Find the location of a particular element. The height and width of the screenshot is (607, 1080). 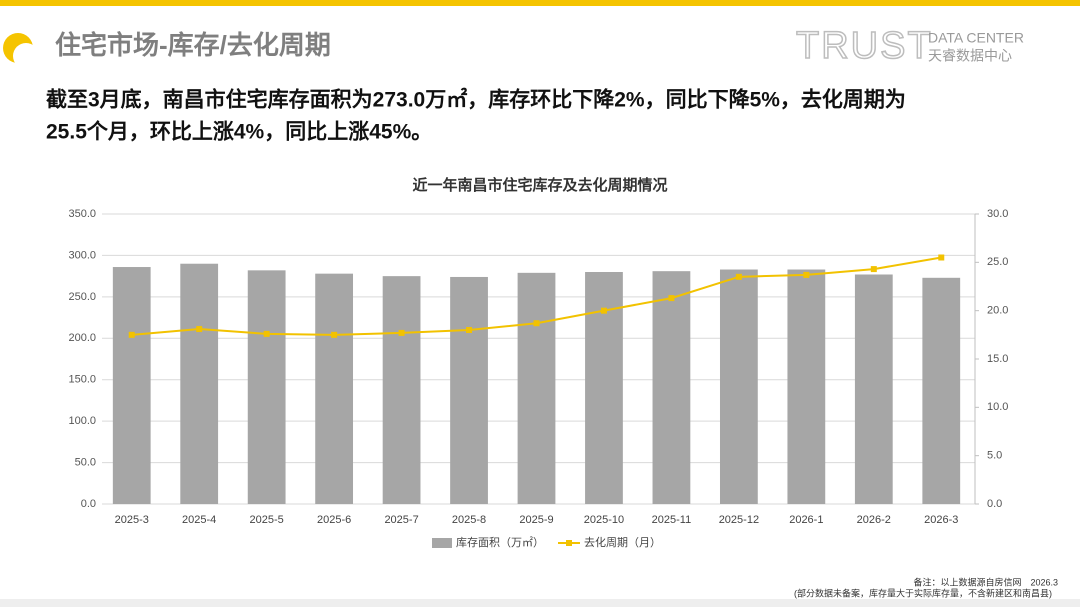

top-bar is located at coordinates (540, 3).